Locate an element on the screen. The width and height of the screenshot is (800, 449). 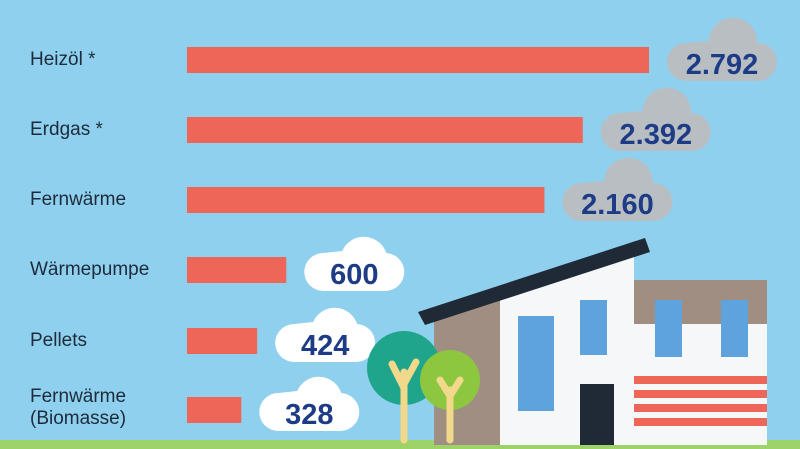
value-cloud-2: 2.160 is located at coordinates (617, 189).